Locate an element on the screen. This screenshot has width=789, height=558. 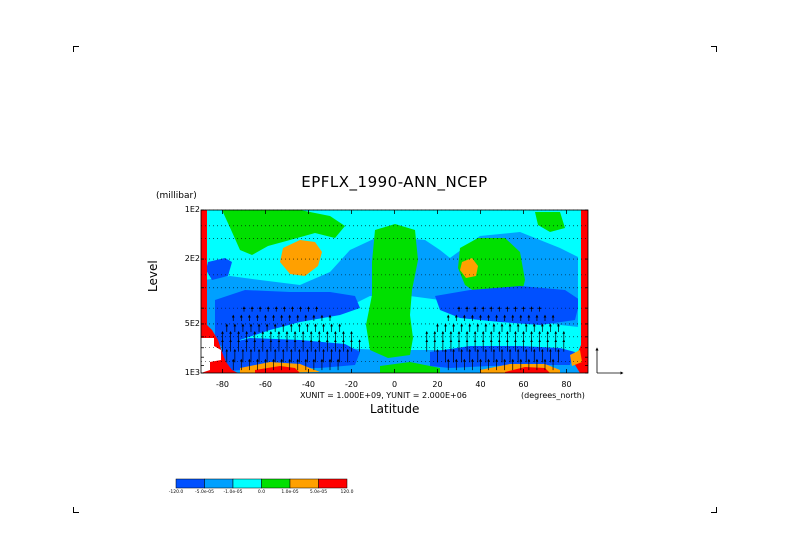
x-units-label: (degrees_north) is located at coordinates (553, 395).